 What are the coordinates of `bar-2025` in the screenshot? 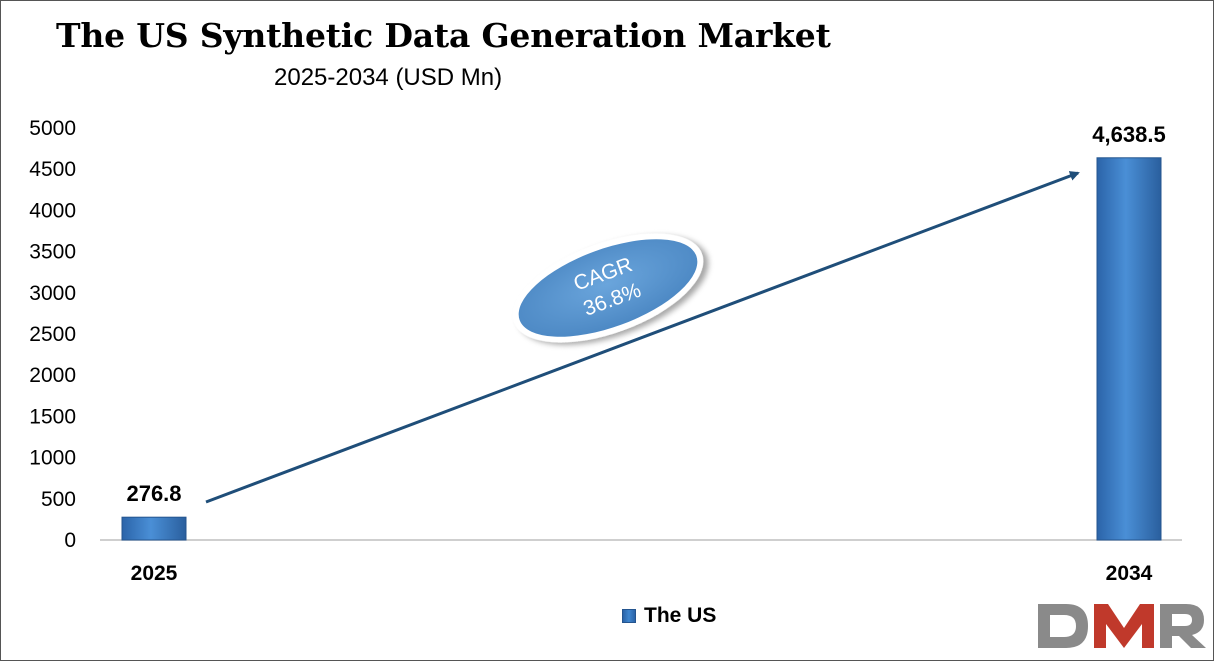 It's located at (154, 528).